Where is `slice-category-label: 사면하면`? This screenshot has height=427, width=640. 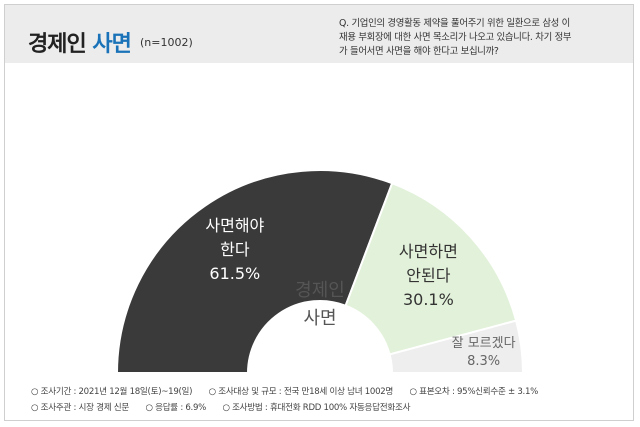
slice-category-label: 사면하면 is located at coordinates (428, 251).